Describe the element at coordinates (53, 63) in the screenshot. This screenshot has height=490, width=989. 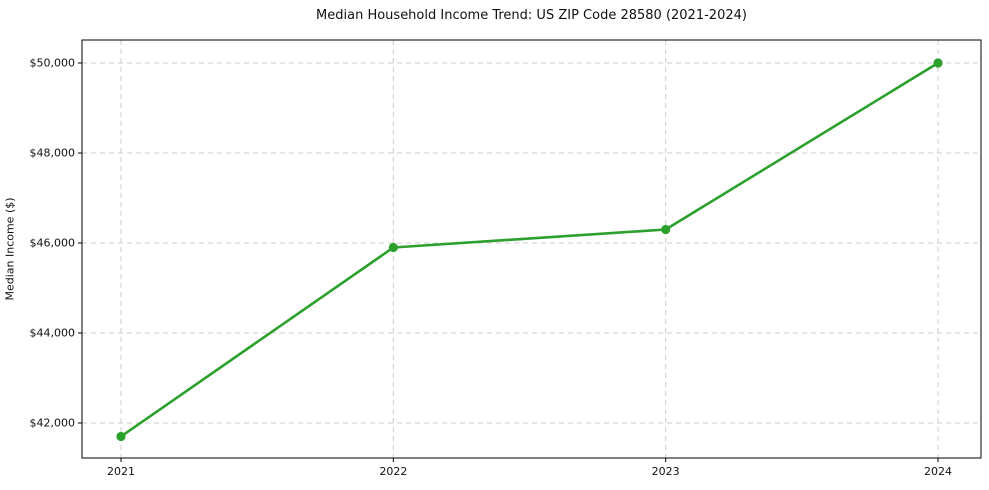
I see `y-tick-label: $50,000` at that location.